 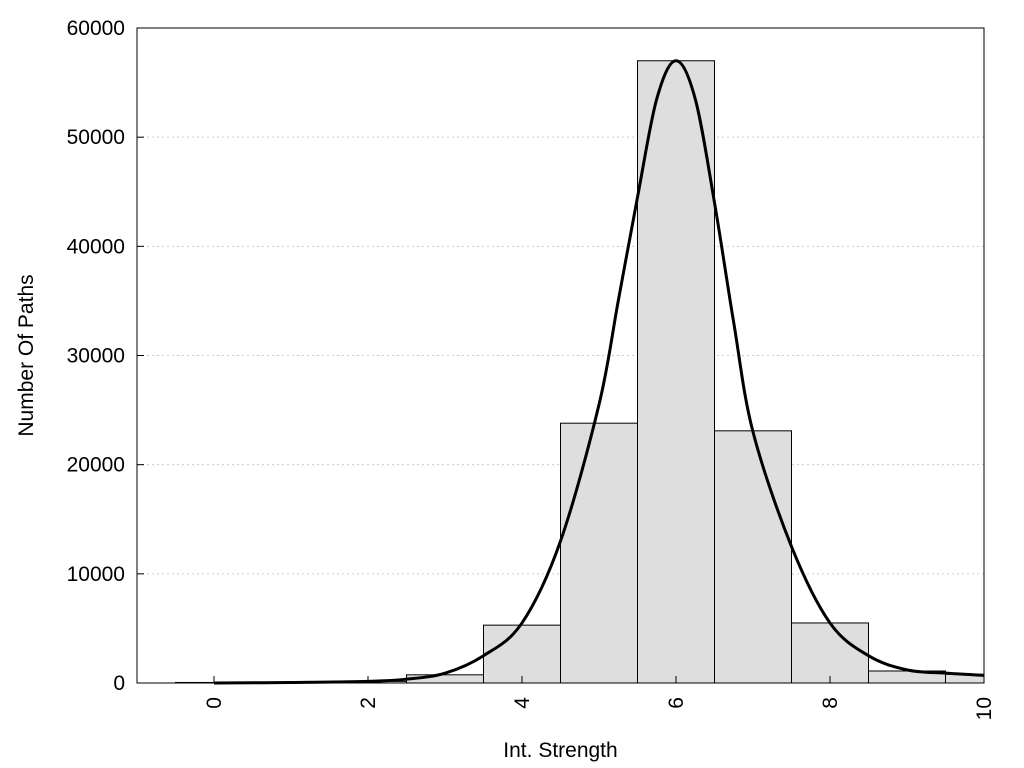 I want to click on x-tick-label-2: 4, so click(x=522, y=703).